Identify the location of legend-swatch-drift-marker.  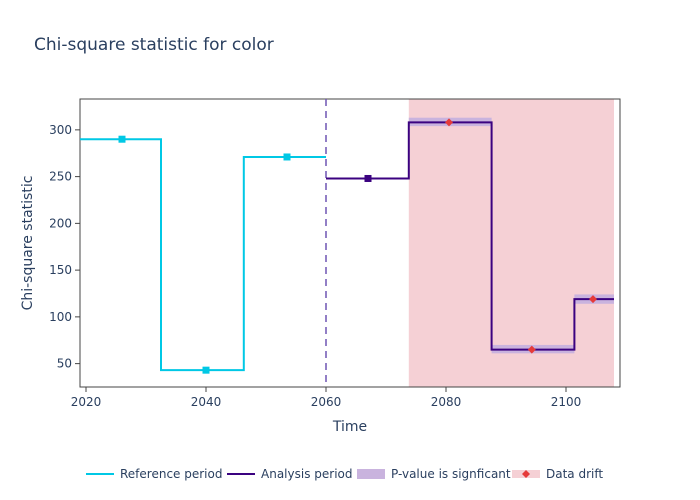
(526, 474).